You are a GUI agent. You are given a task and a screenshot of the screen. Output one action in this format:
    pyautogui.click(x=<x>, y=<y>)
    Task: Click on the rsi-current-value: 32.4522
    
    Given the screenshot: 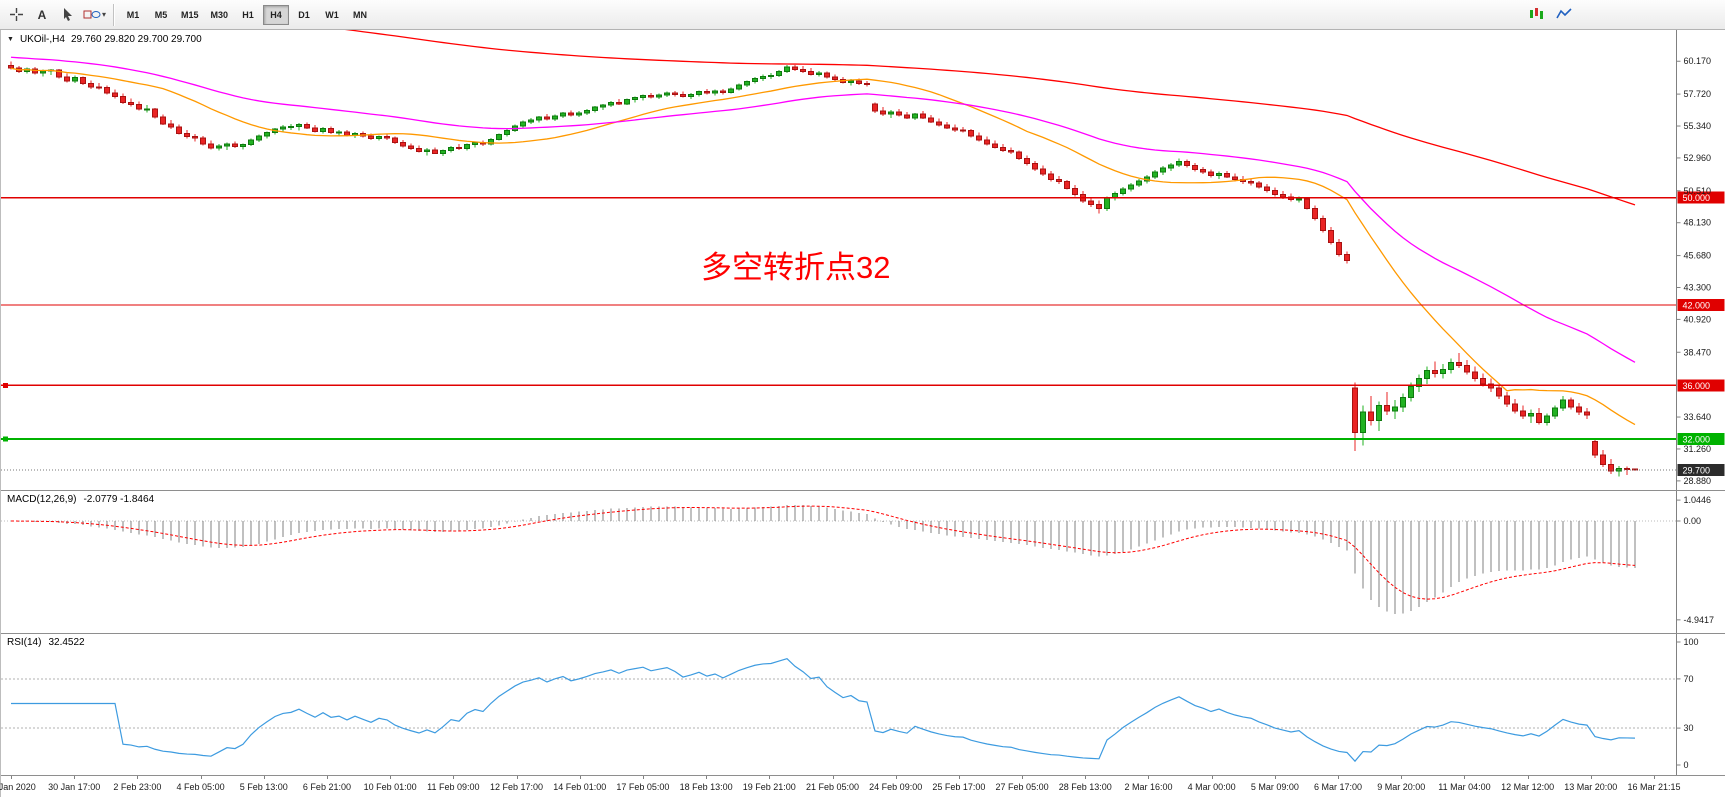 What is the action you would take?
    pyautogui.click(x=66, y=642)
    